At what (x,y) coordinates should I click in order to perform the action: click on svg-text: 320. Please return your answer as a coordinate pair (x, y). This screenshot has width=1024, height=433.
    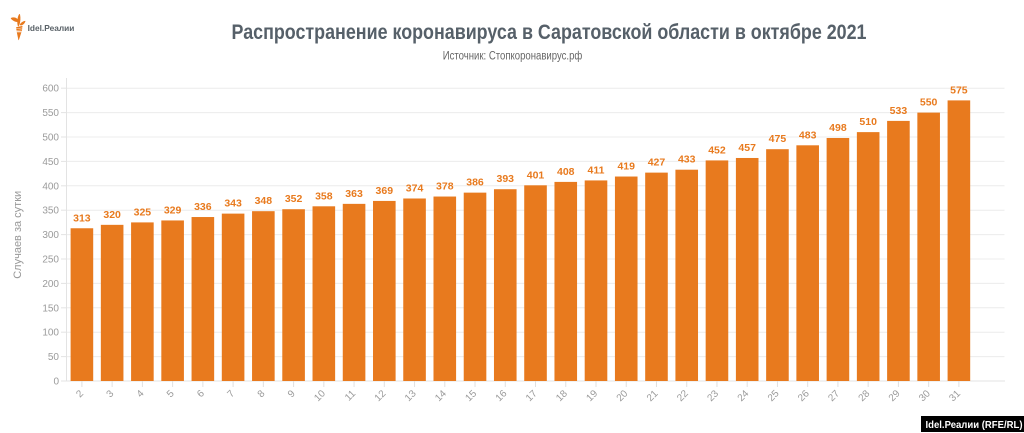
    Looking at the image, I should click on (112, 215).